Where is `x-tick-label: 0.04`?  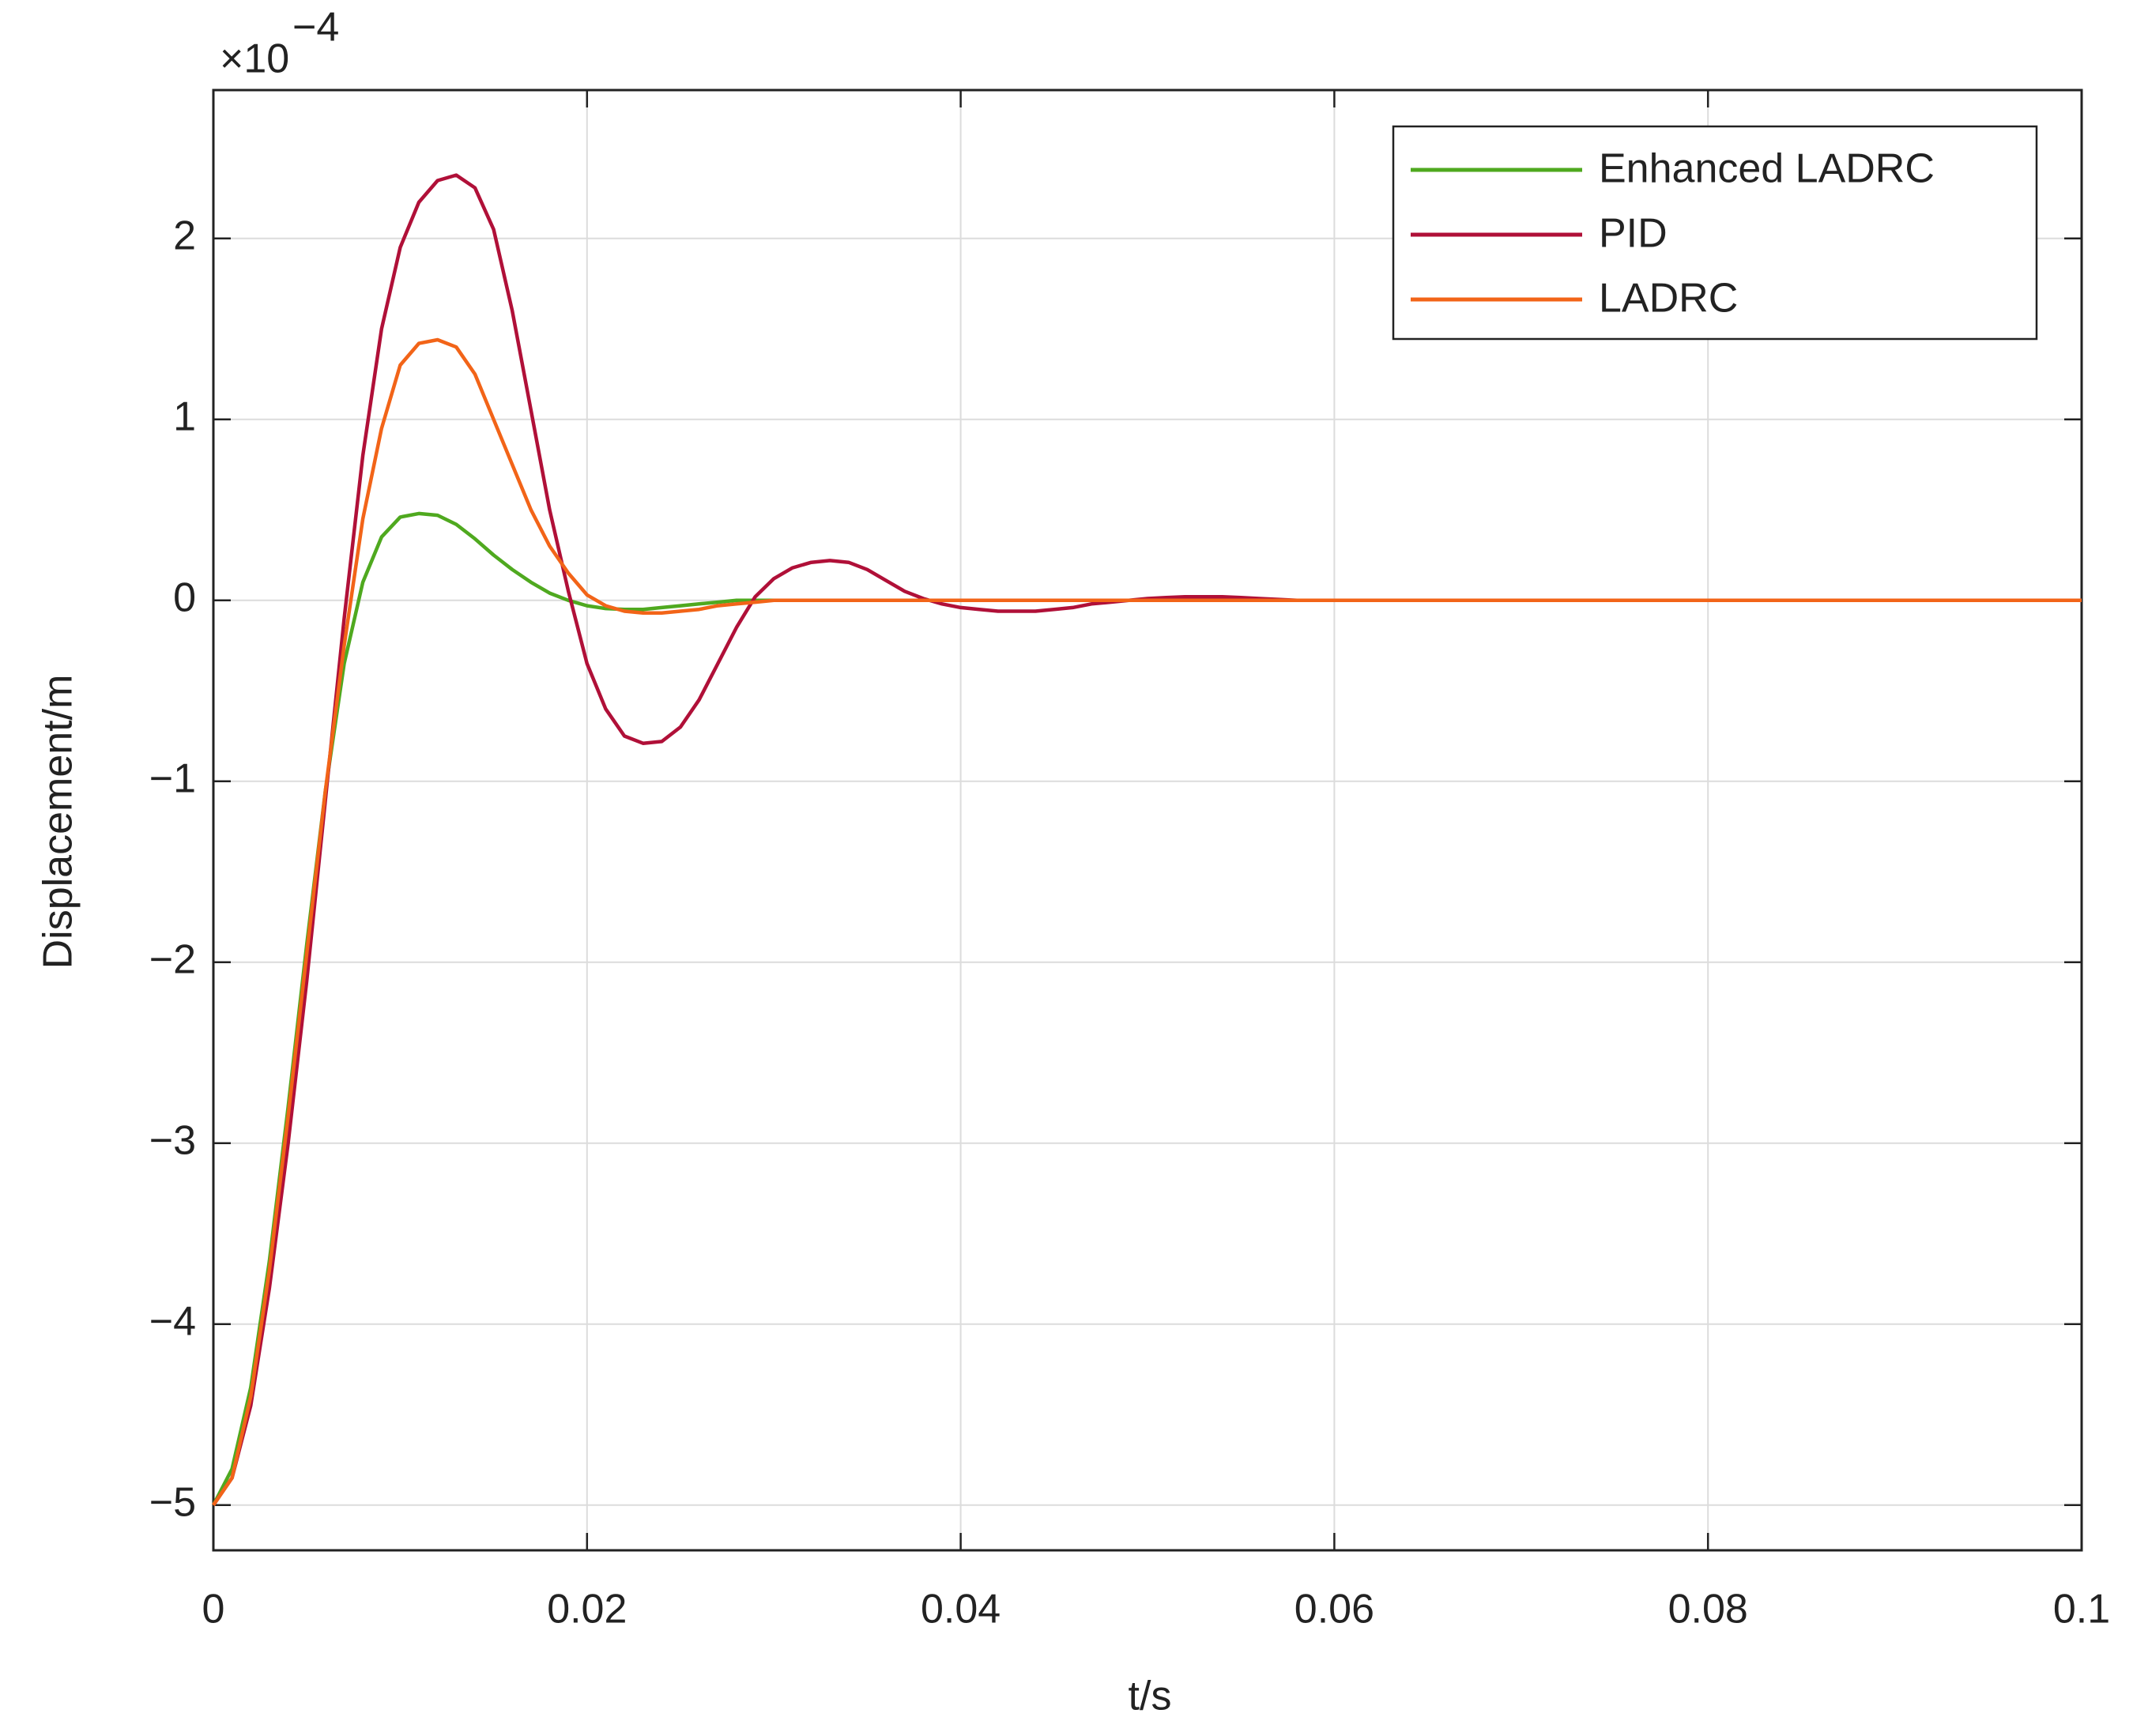
x-tick-label: 0.04 is located at coordinates (961, 1609).